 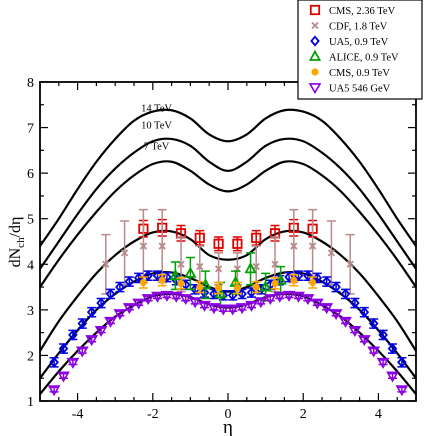 I want to click on legend-label: UA5, 0.9 TeV, so click(x=359, y=42).